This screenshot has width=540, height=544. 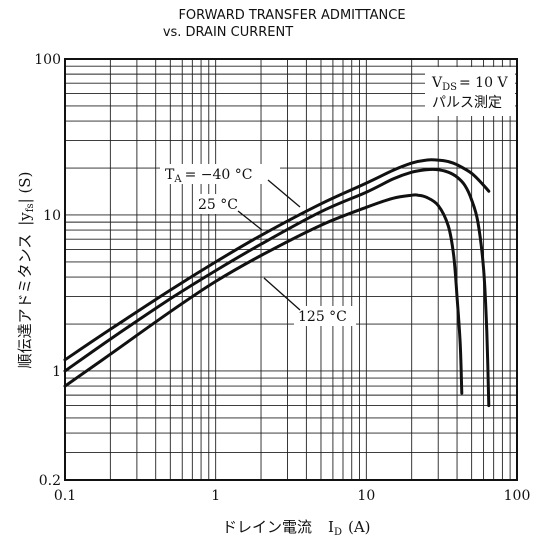 What do you see at coordinates (296, 528) in the screenshot?
I see `x-axis-label: ドレイン電流 ID (A)` at bounding box center [296, 528].